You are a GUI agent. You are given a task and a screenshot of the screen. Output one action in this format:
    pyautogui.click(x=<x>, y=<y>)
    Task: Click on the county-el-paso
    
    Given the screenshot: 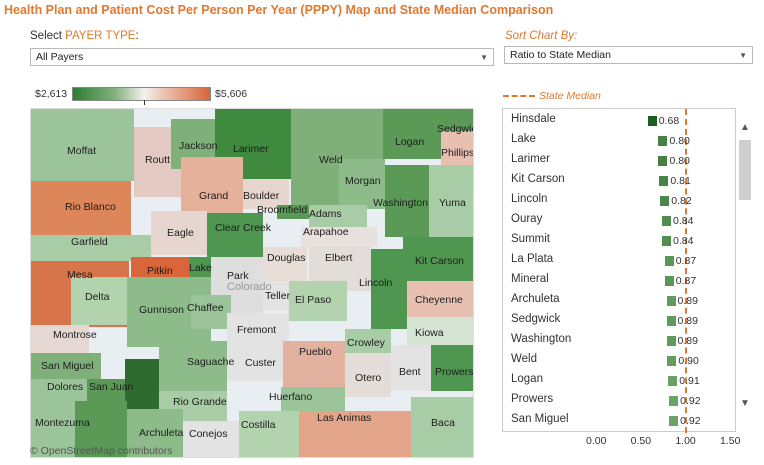 What is the action you would take?
    pyautogui.click(x=318, y=301)
    